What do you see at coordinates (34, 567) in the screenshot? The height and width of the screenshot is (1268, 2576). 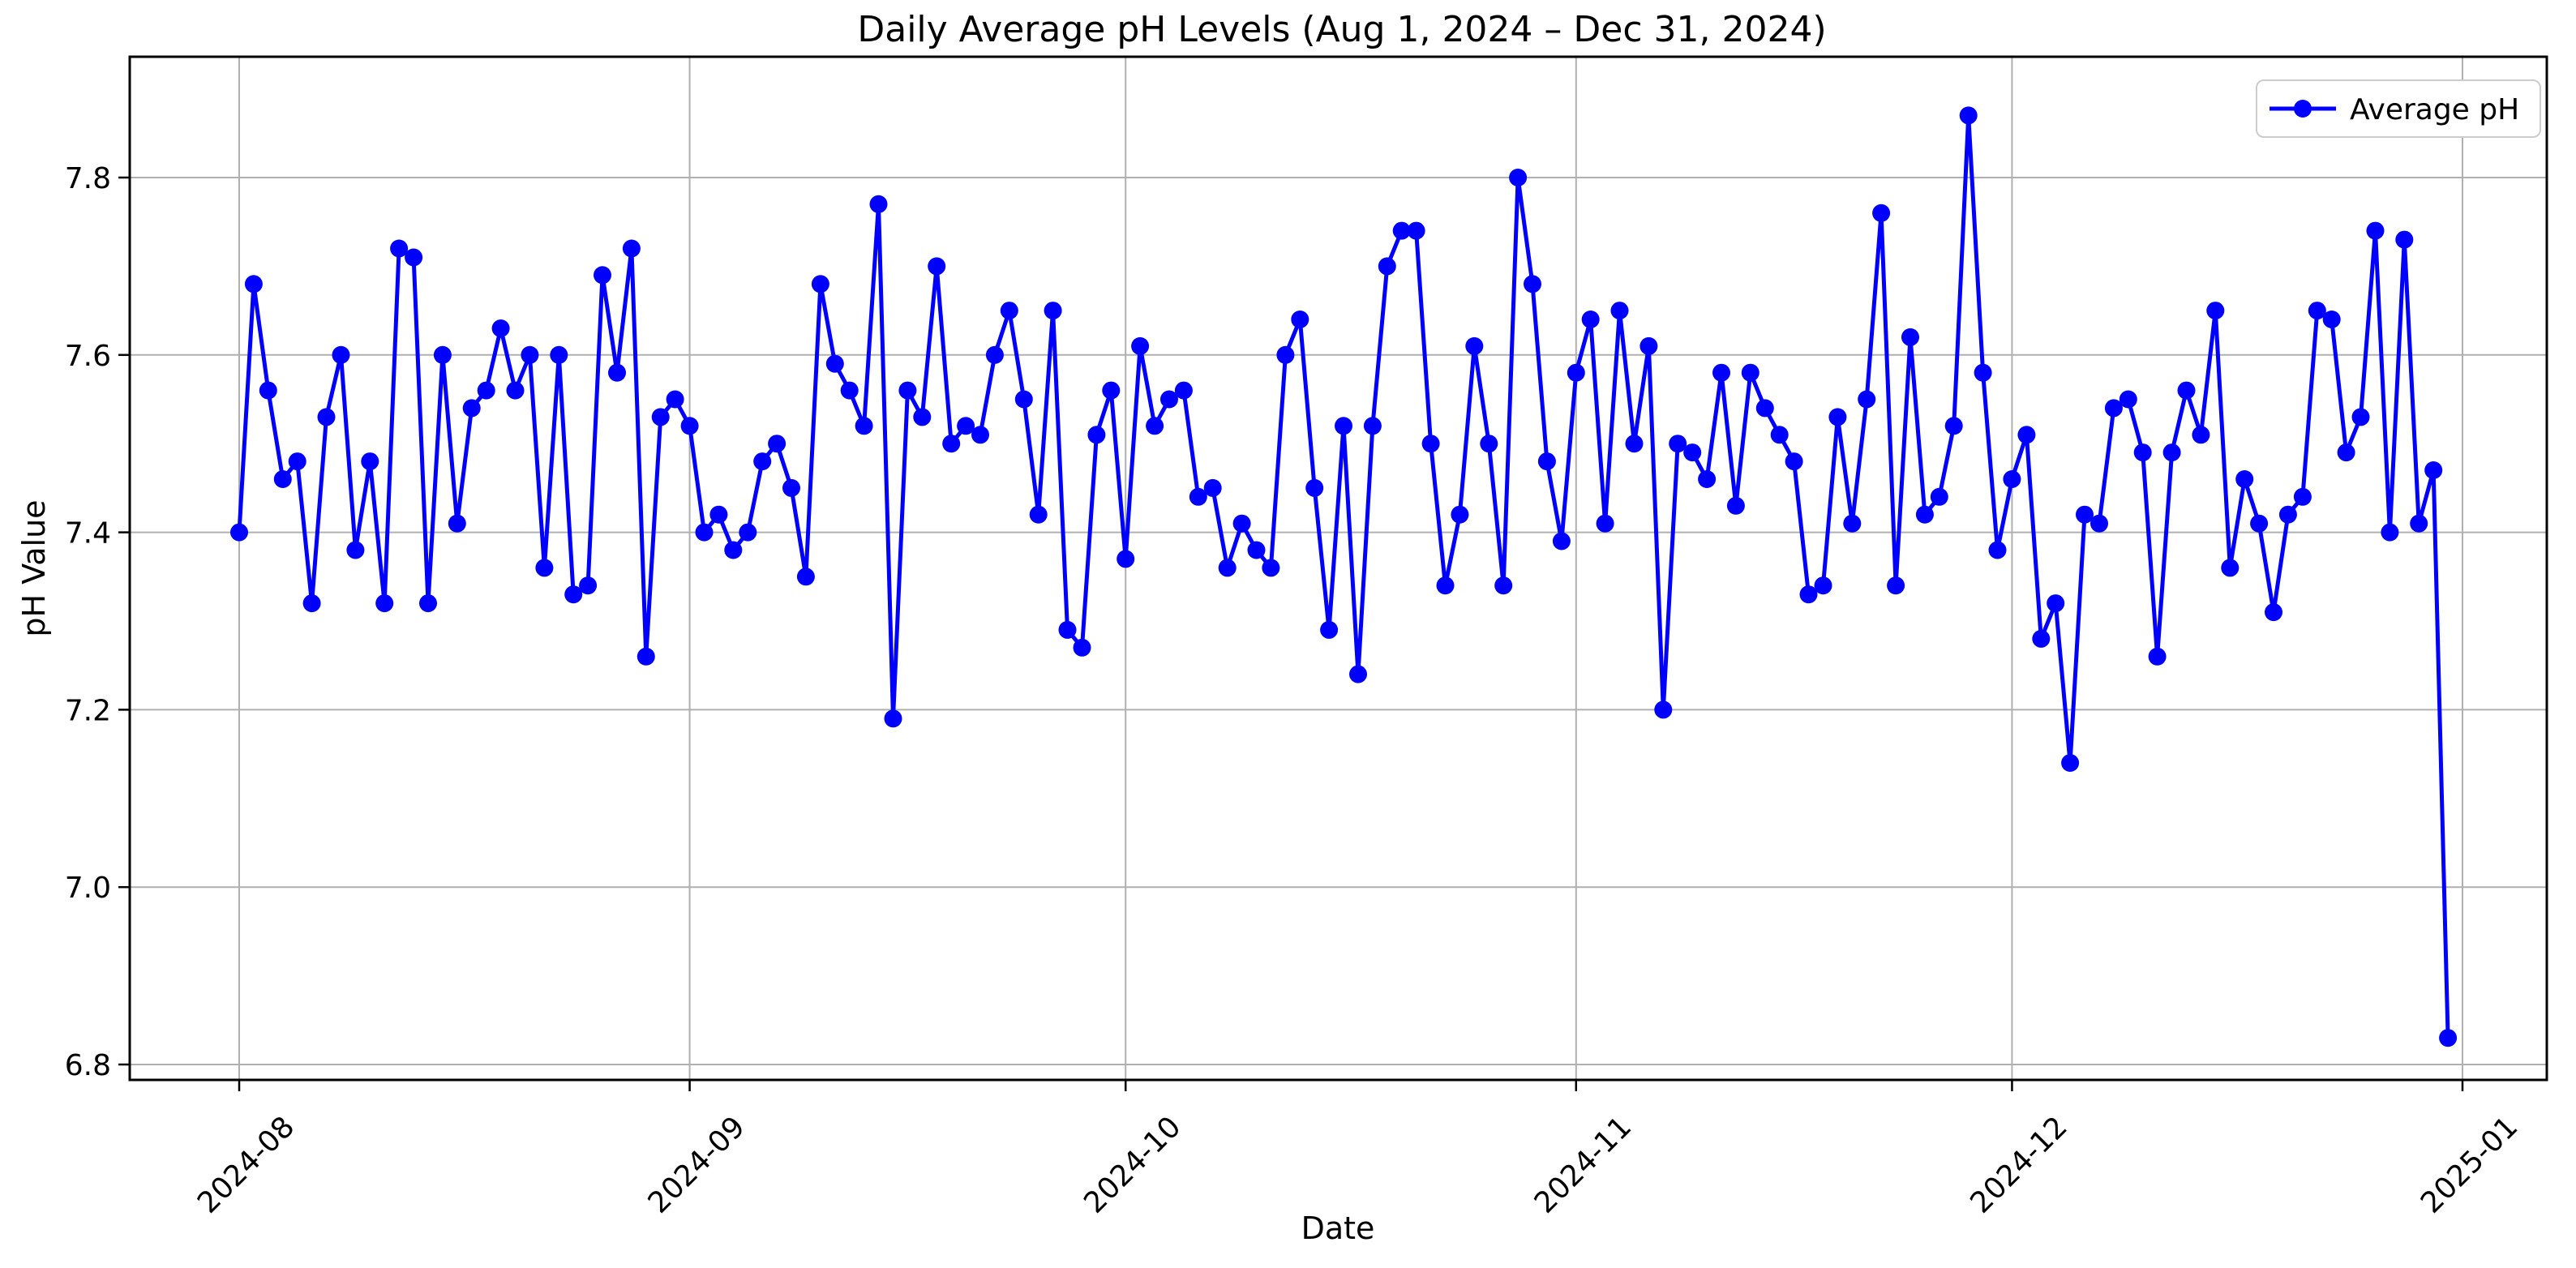 I see `y-axis-label: pH Value` at bounding box center [34, 567].